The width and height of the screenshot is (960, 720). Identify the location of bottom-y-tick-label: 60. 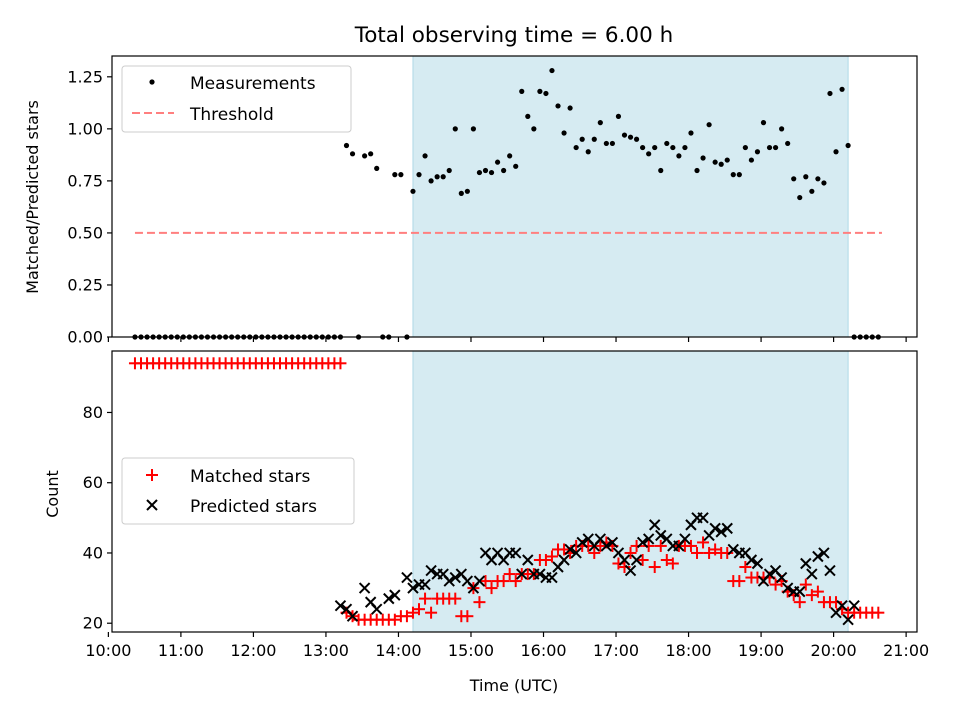
(93, 482).